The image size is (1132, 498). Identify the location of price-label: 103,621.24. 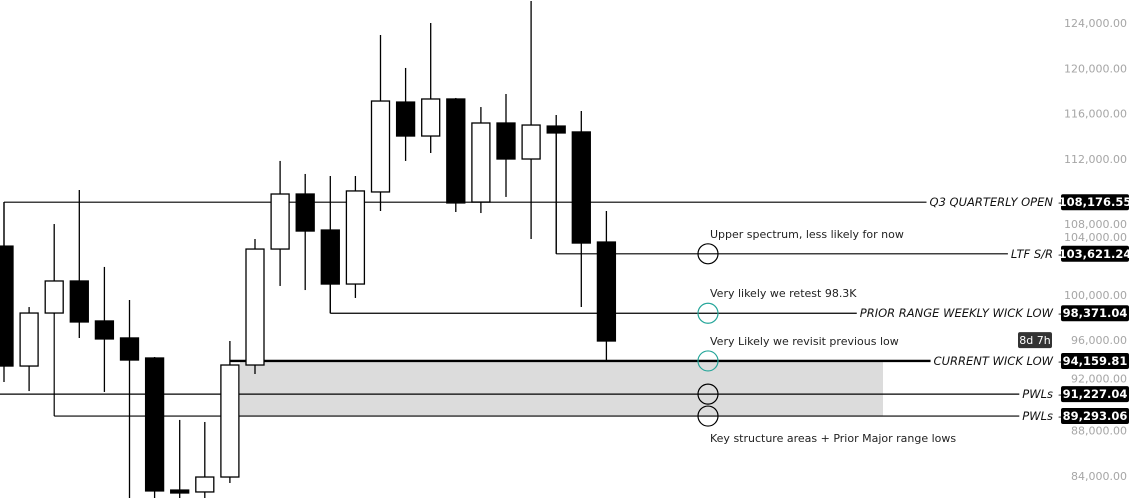
(1095, 254).